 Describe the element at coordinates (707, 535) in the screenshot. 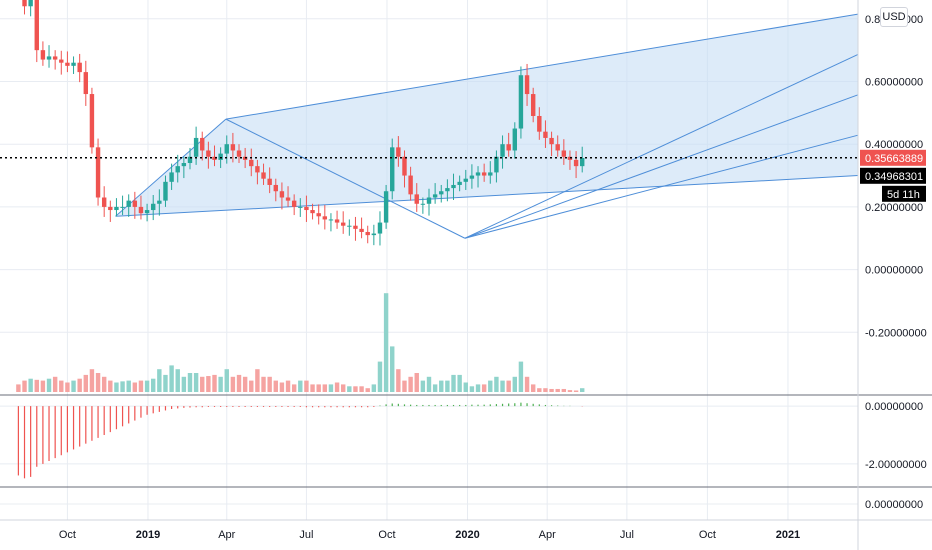

I see `time-tick-label: Oct` at that location.